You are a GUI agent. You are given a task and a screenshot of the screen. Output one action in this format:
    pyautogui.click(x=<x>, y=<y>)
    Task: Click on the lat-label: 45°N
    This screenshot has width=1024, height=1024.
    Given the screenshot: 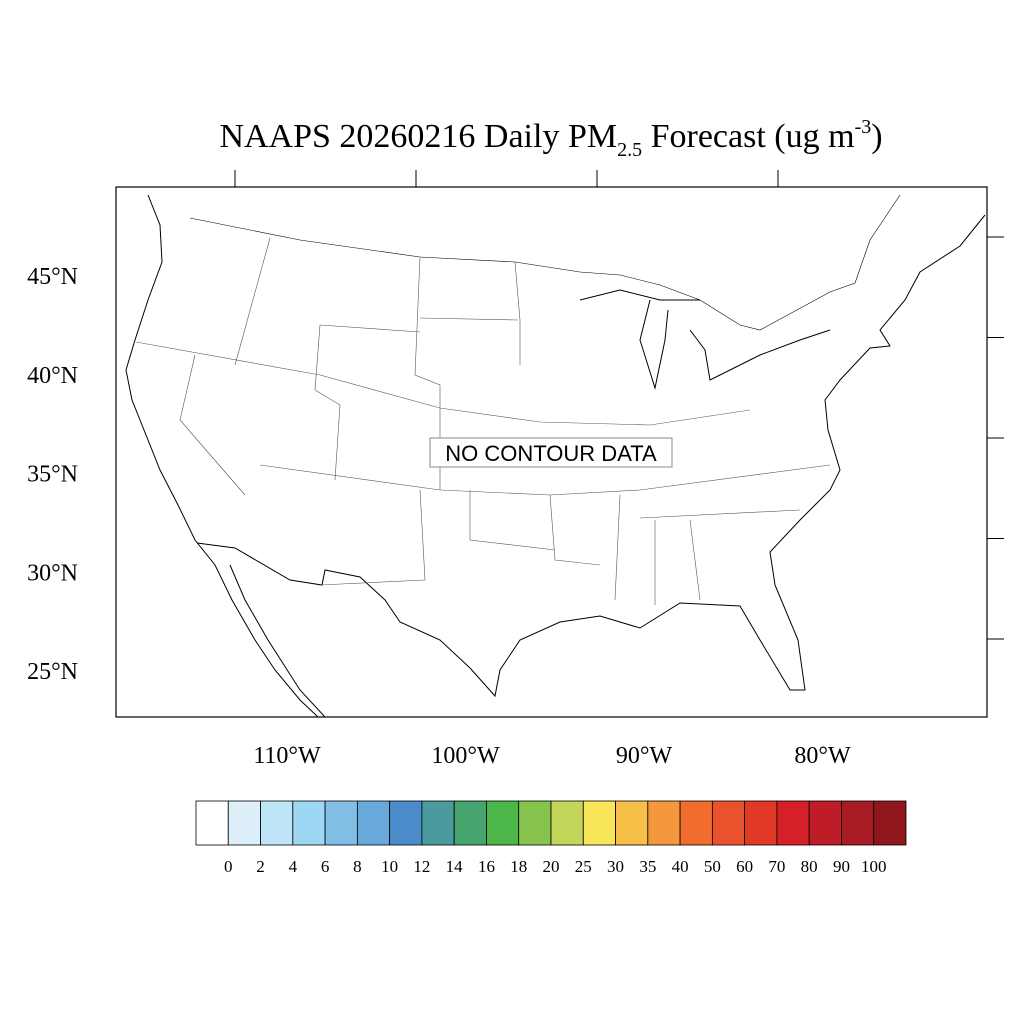 What is the action you would take?
    pyautogui.click(x=52, y=277)
    